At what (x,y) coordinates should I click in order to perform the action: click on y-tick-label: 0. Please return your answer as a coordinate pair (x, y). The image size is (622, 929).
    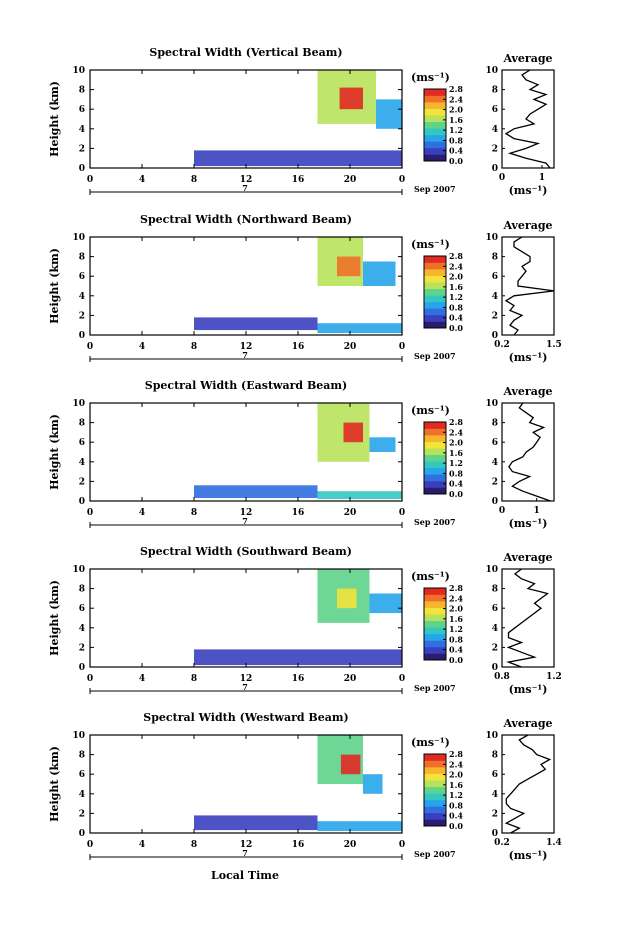
    Looking at the image, I should click on (82, 668).